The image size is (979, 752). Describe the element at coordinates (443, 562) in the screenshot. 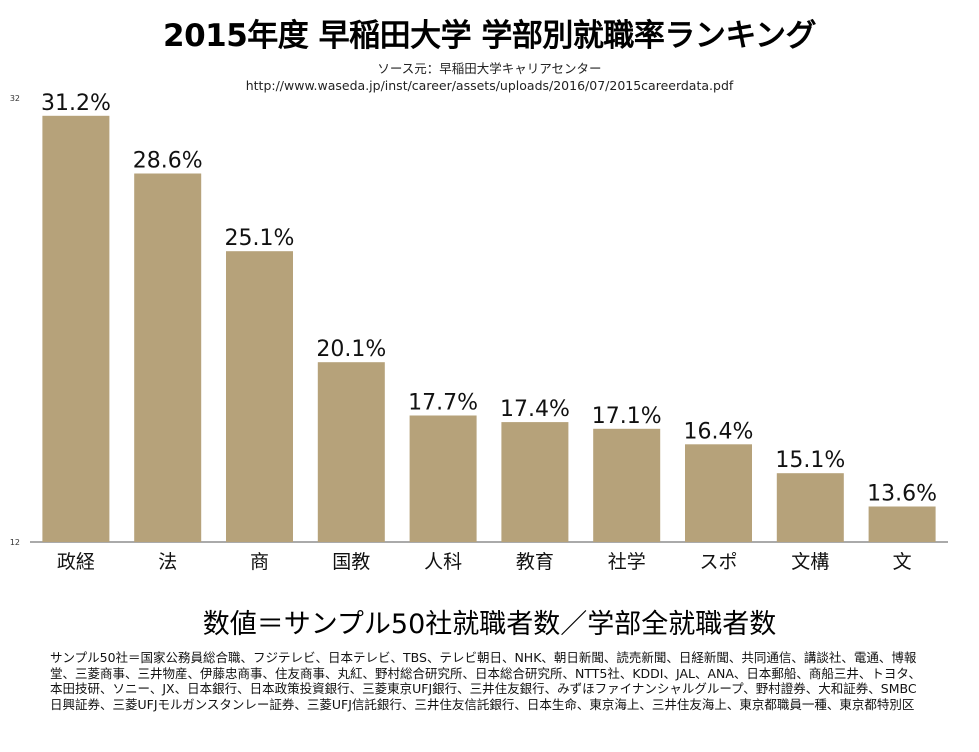

I see `category-label: 人科` at that location.